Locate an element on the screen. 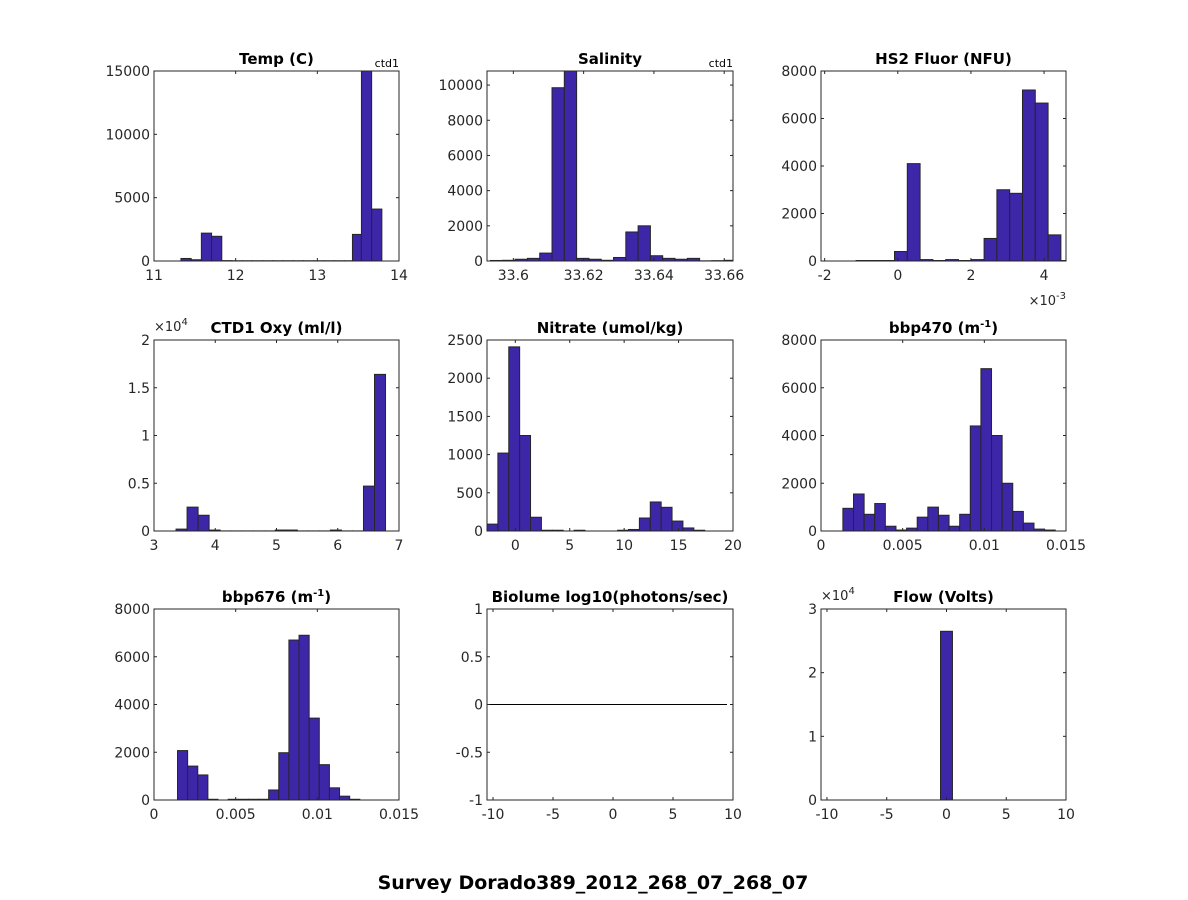 The image size is (1188, 900). x-tick-label: 0.01 is located at coordinates (317, 815).